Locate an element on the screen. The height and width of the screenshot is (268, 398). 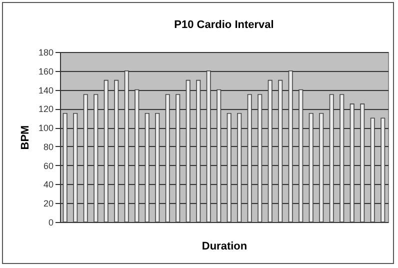
y-tick-label: 100 is located at coordinates (46, 128).